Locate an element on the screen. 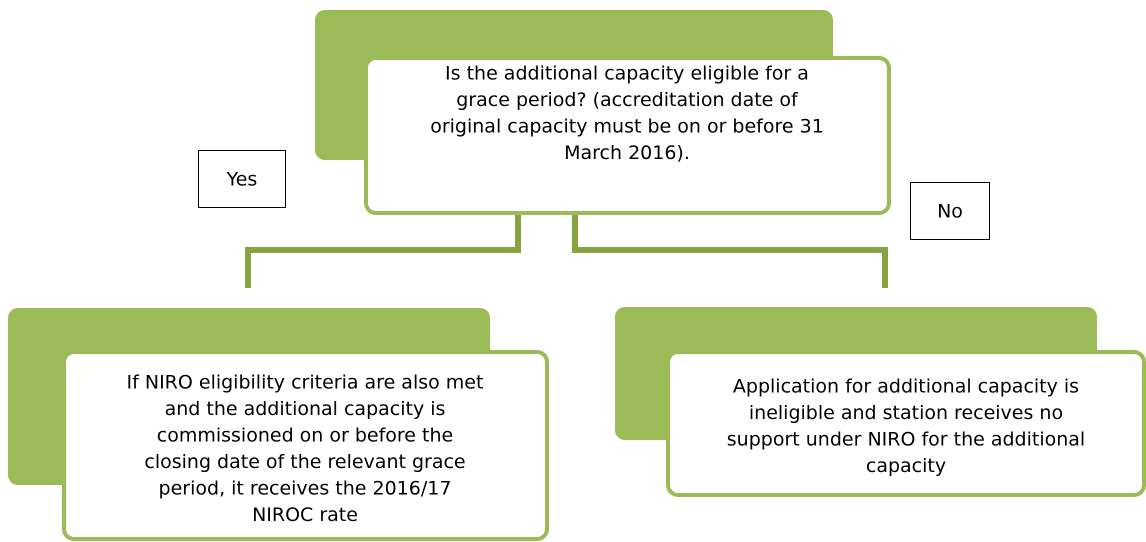 The height and width of the screenshot is (542, 1146). node-label-line: period, it receives the 2016/17 is located at coordinates (305, 489).